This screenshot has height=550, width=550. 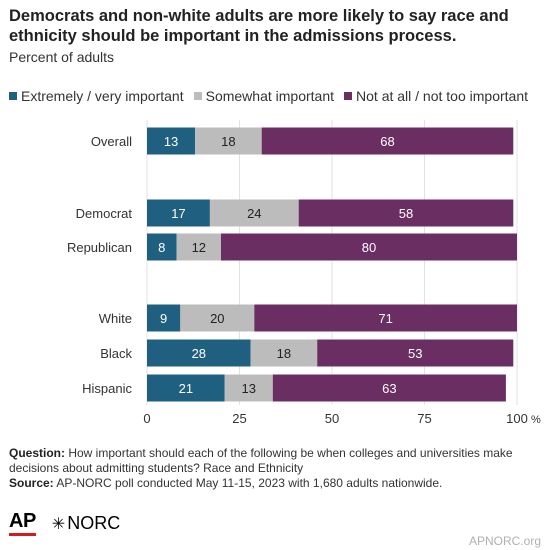 I want to click on data-label-hispanic-2: 63, so click(x=389, y=388).